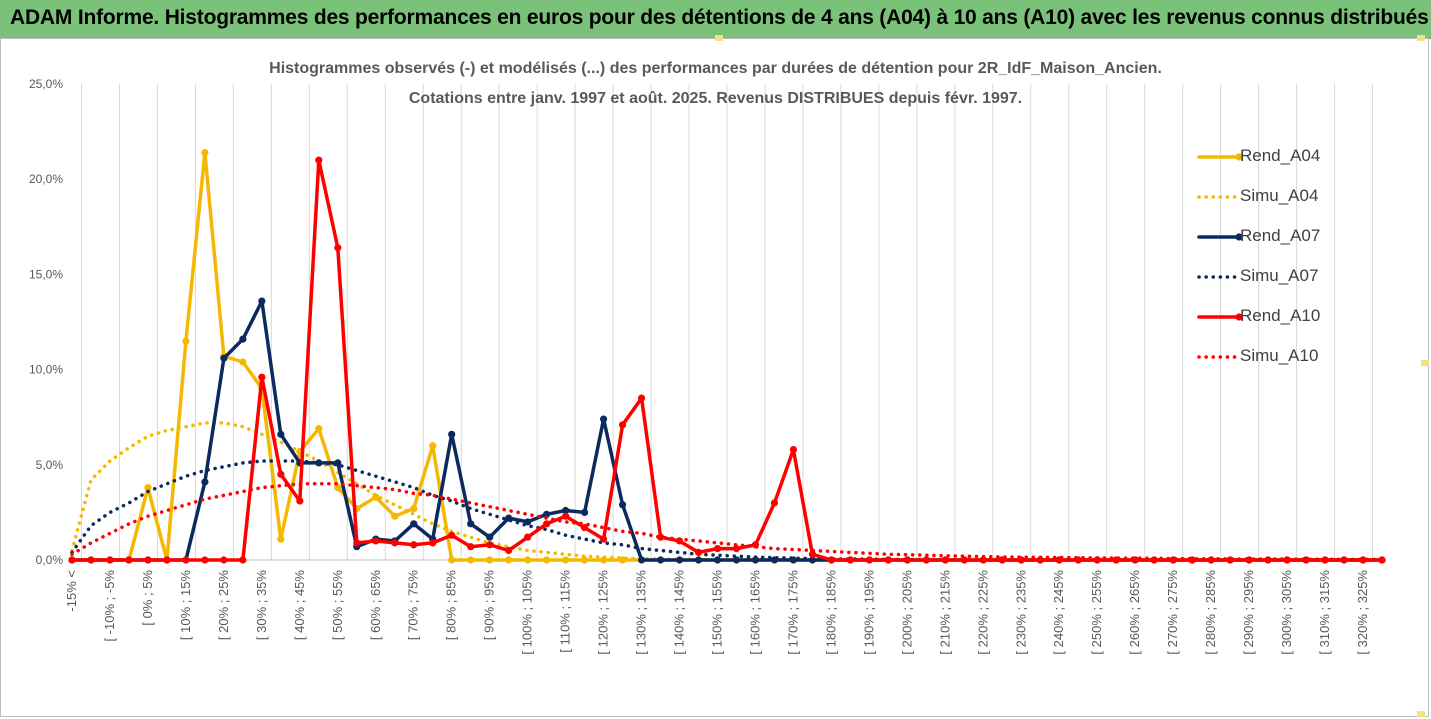  I want to click on x-tick-label: [ 50% ; 55%, so click(337, 605).